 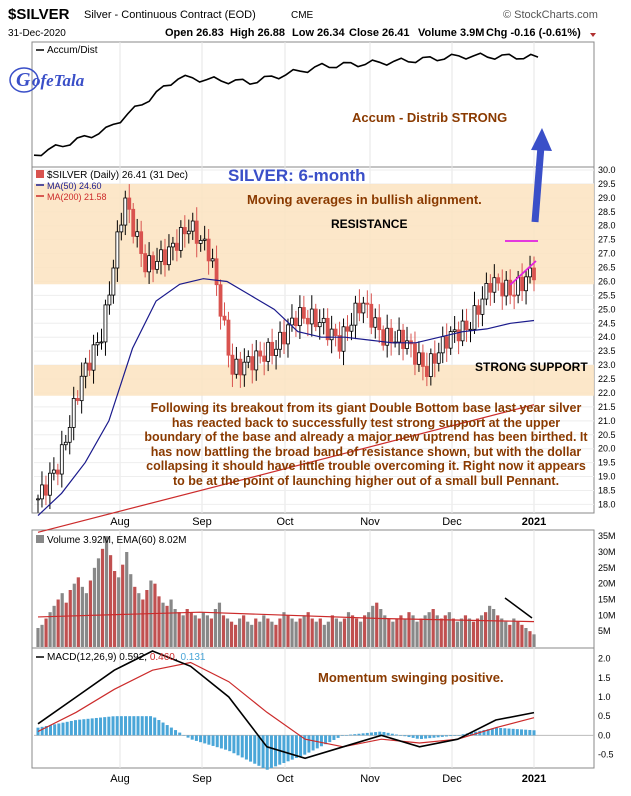 I want to click on header-desc: Silver - Continuous Contract (EOD), so click(x=170, y=15).